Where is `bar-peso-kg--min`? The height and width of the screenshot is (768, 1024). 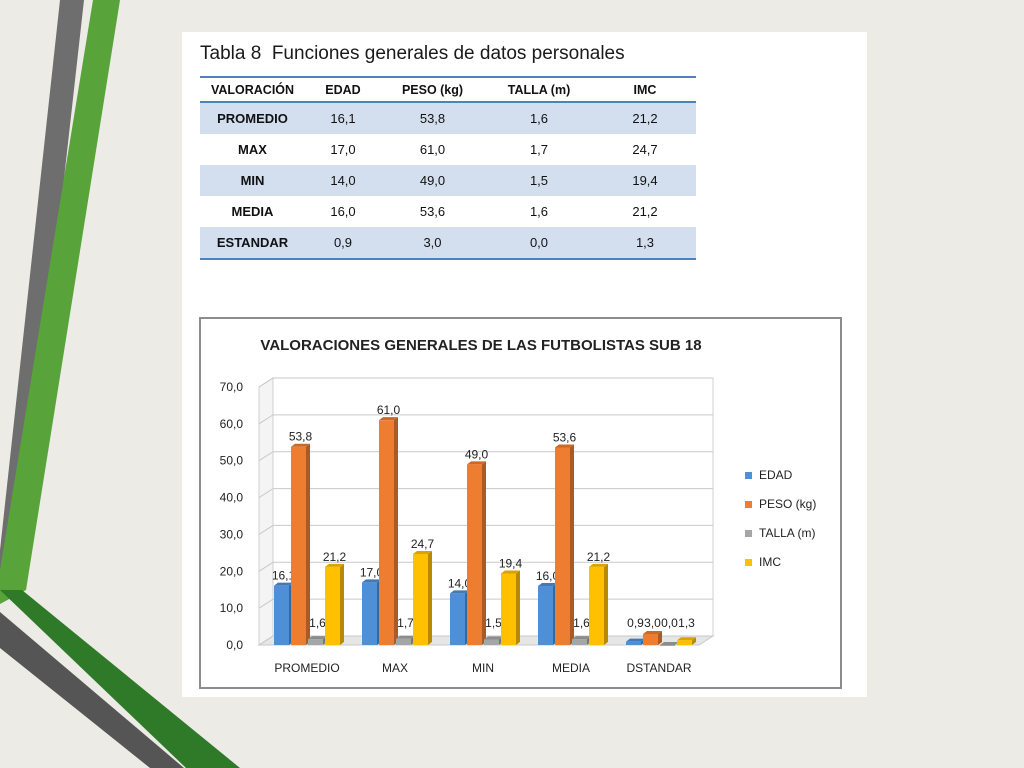
bar-peso-kg--min is located at coordinates (474, 554).